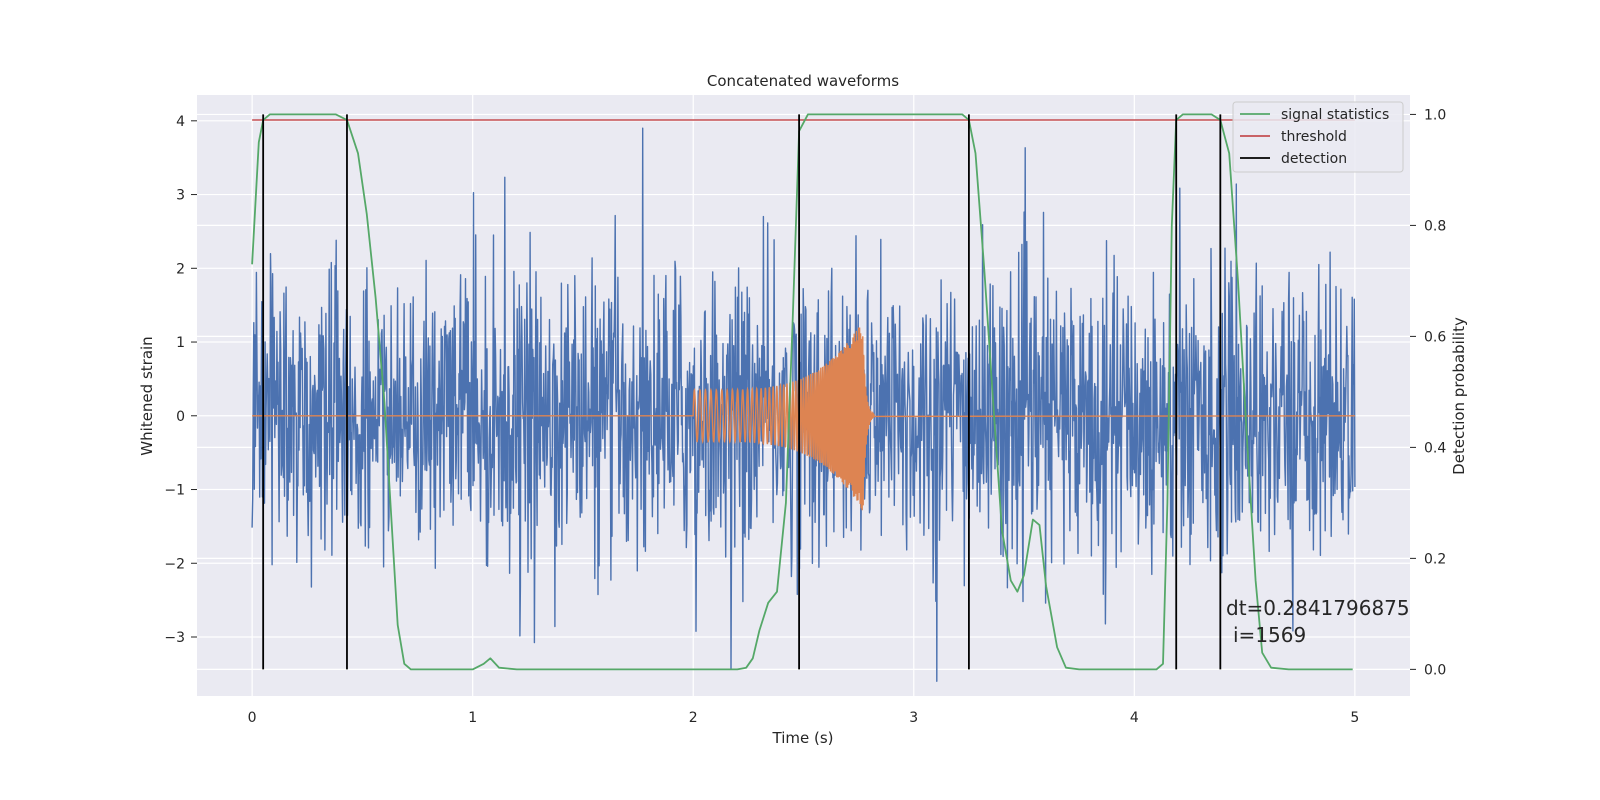 The width and height of the screenshot is (1600, 800). Describe the element at coordinates (1314, 137) in the screenshot. I see `legend-label-threshold: threshold` at that location.